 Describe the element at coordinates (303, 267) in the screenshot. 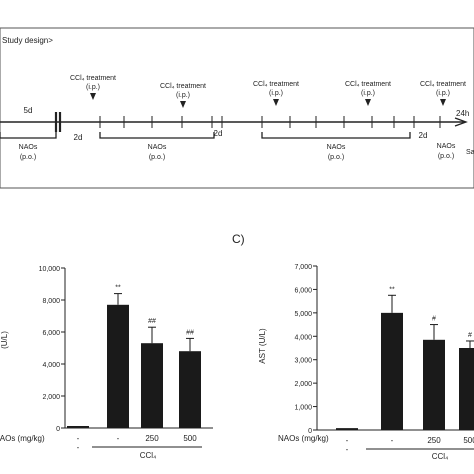

I see `y-tick-label: 7,000` at that location.